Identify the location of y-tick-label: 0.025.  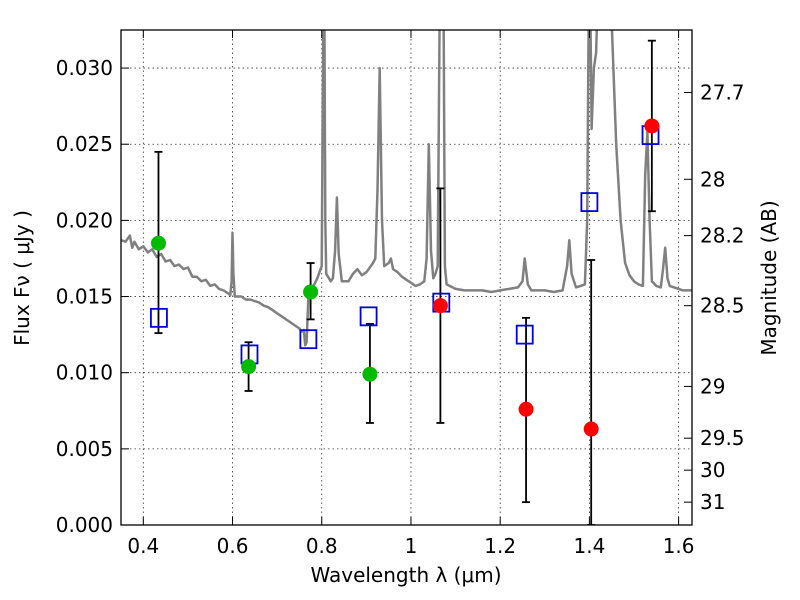
(84, 144).